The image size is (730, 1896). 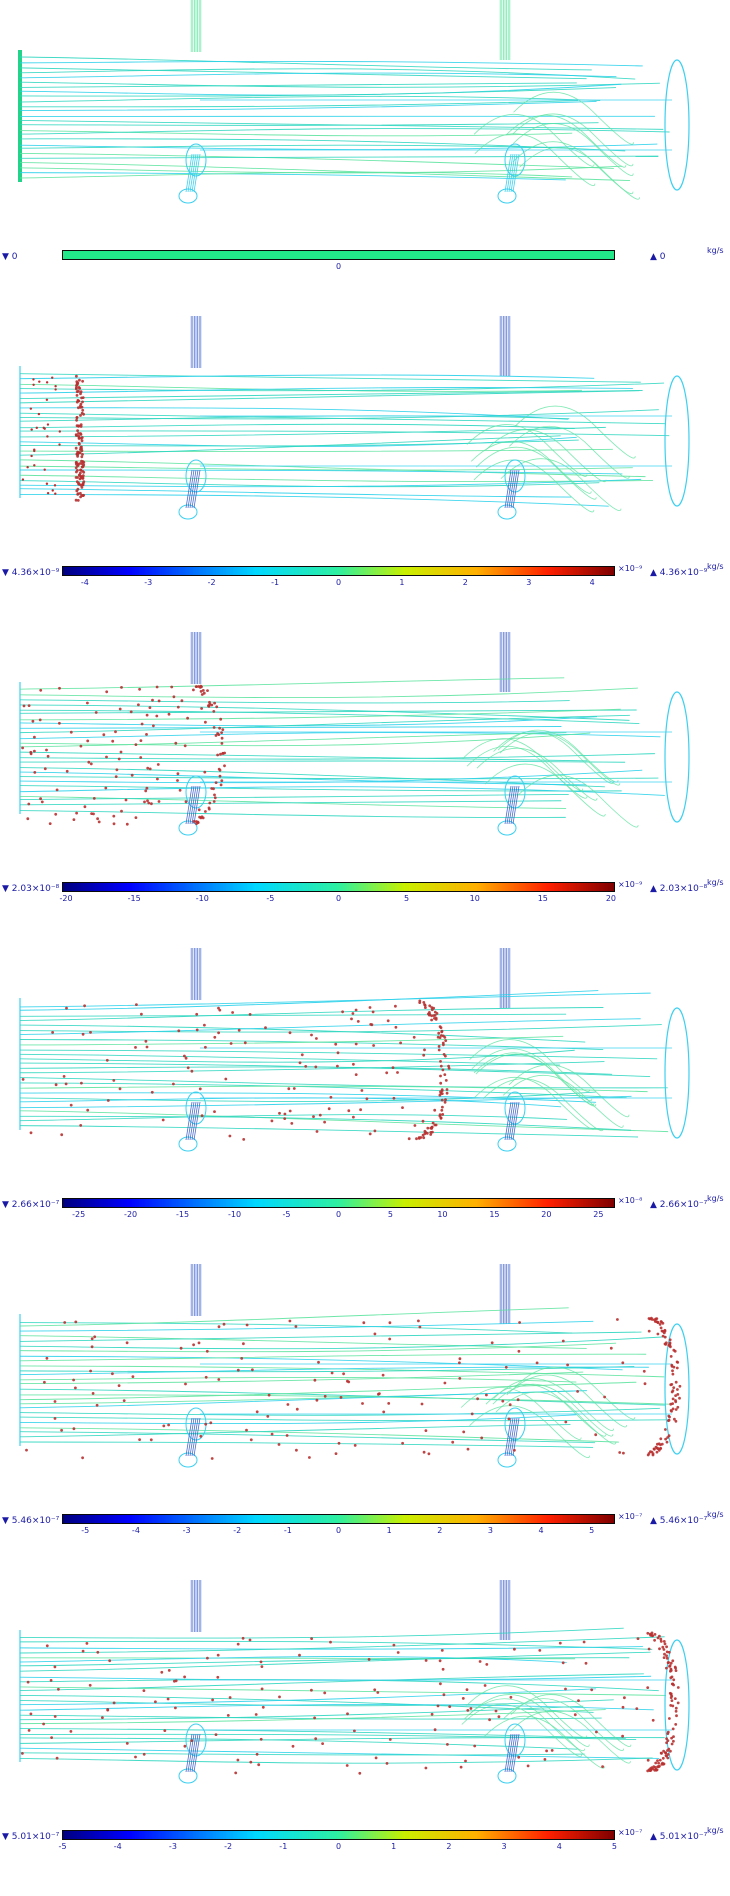 I want to click on scale-tick-label: 25, so click(x=598, y=1214).